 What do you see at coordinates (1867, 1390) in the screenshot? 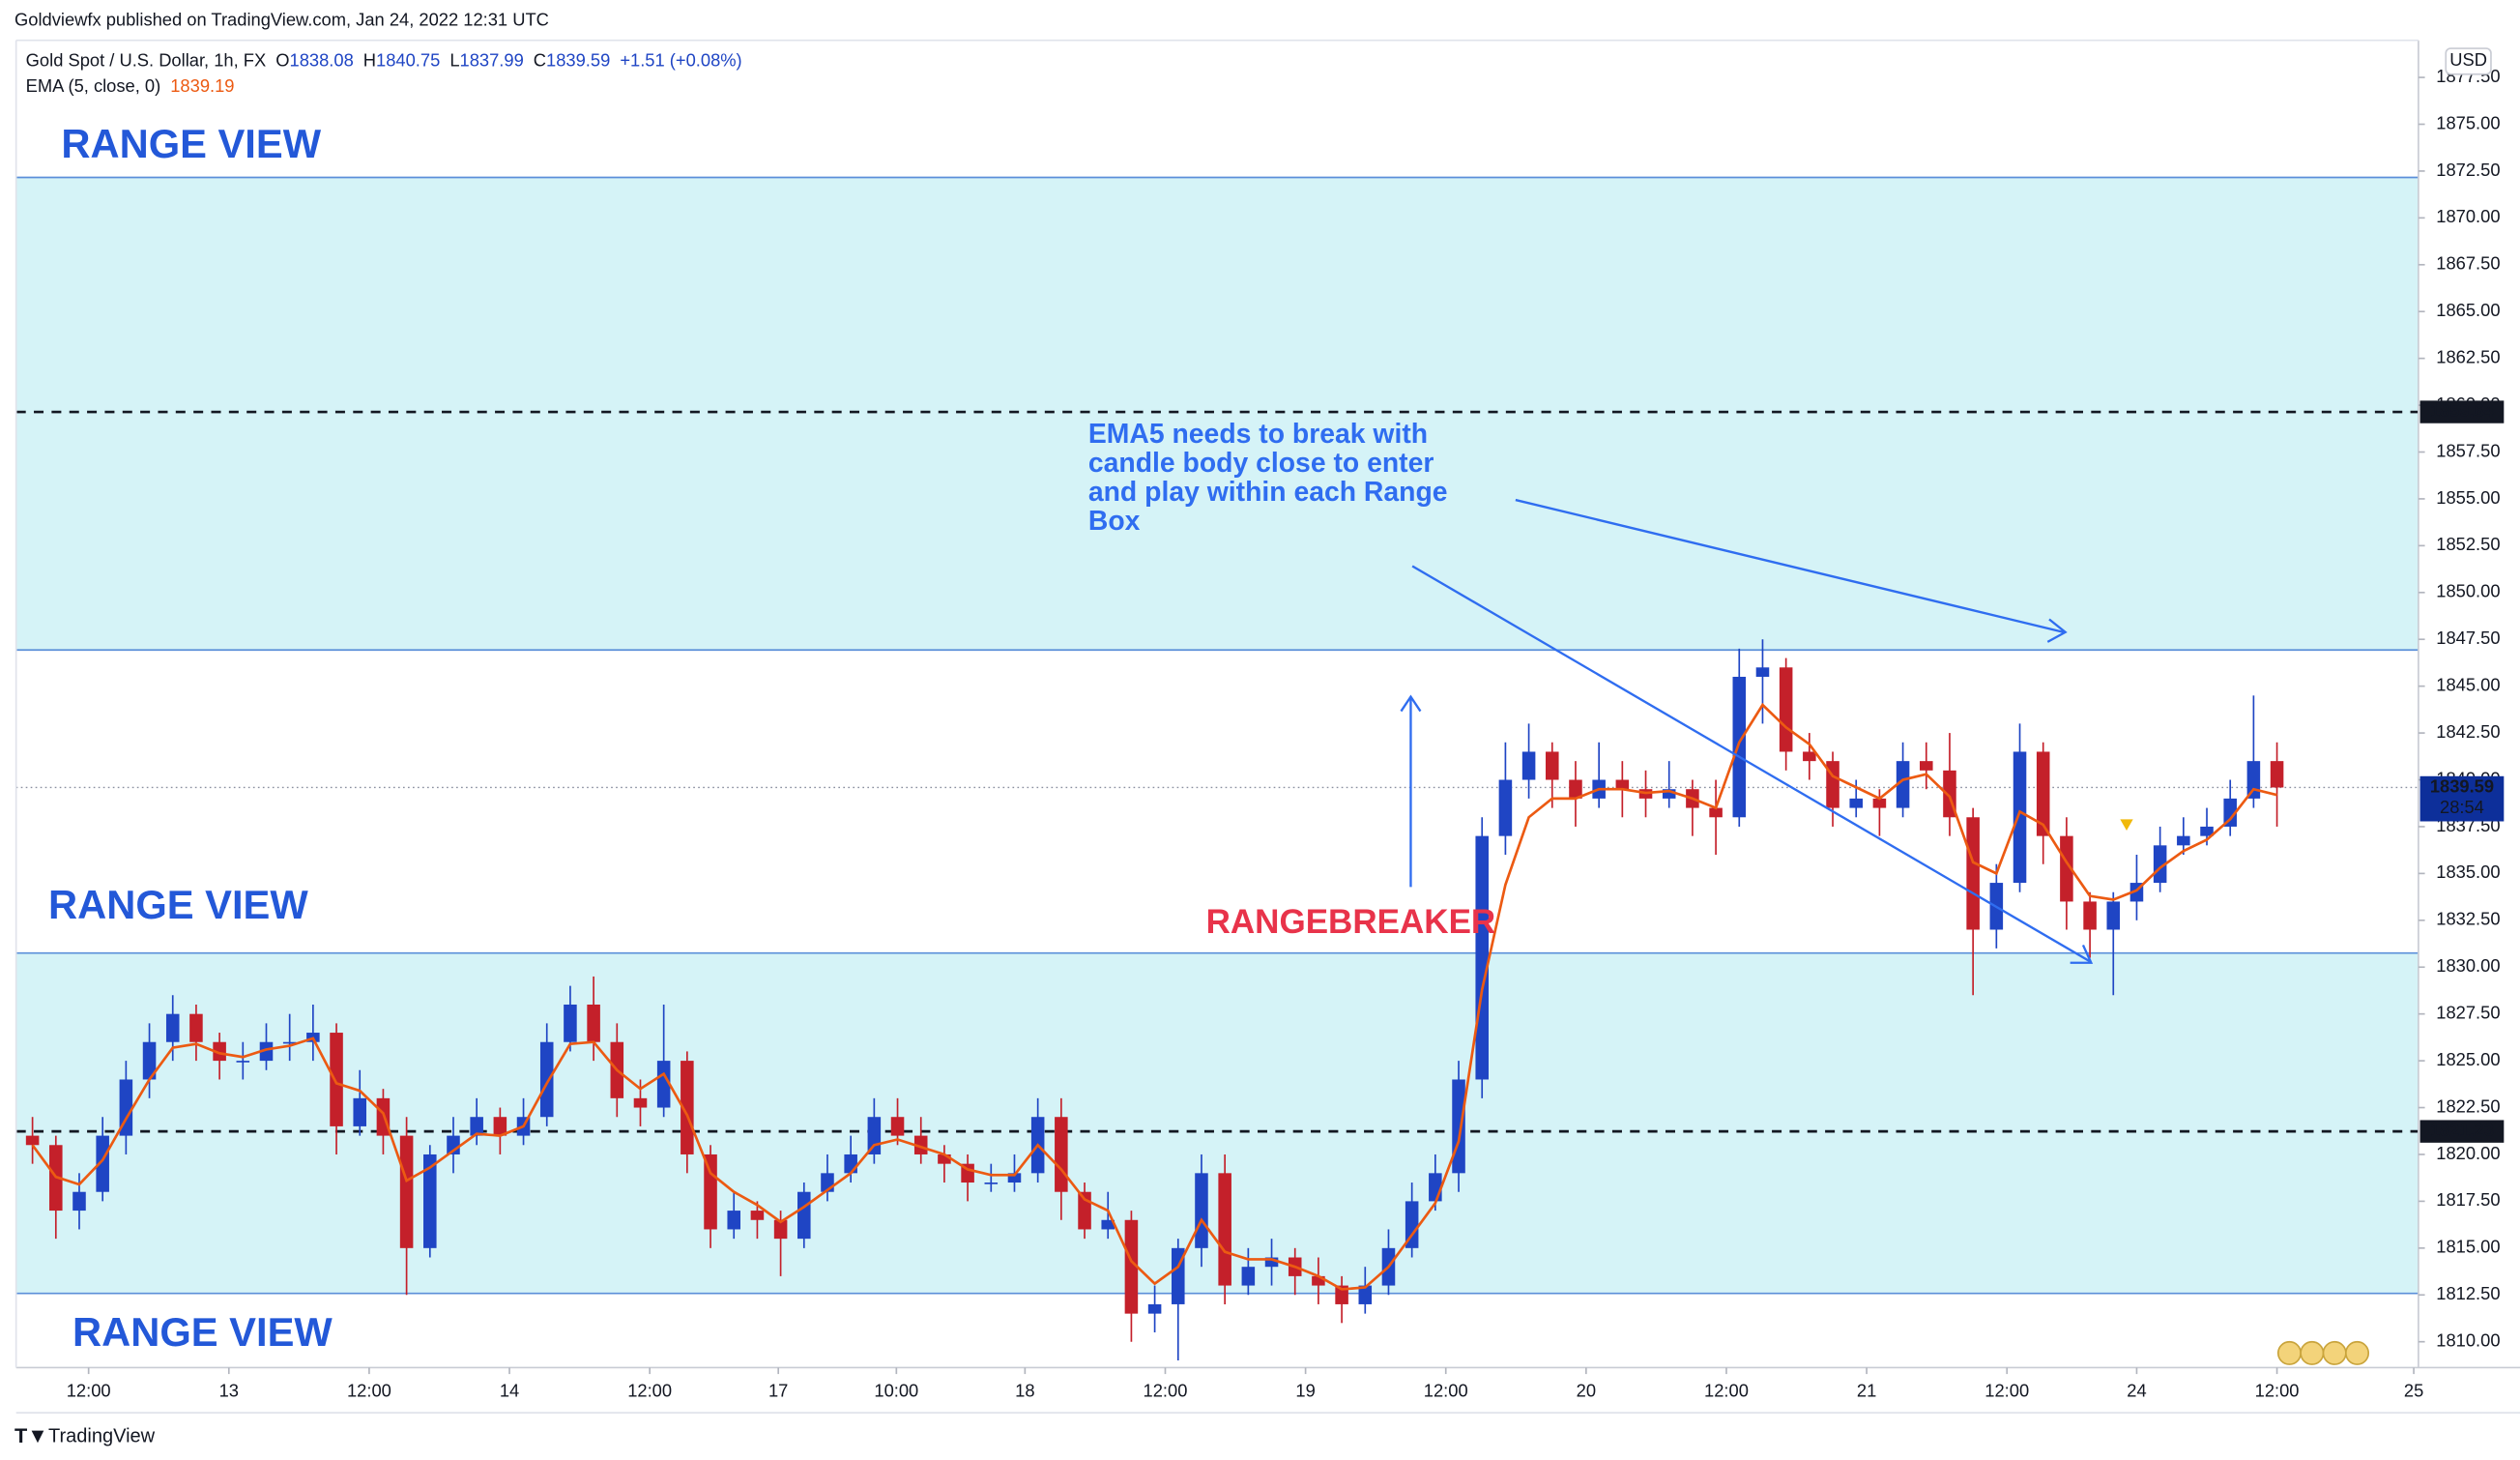
I see `x-tick-label: 21` at bounding box center [1867, 1390].